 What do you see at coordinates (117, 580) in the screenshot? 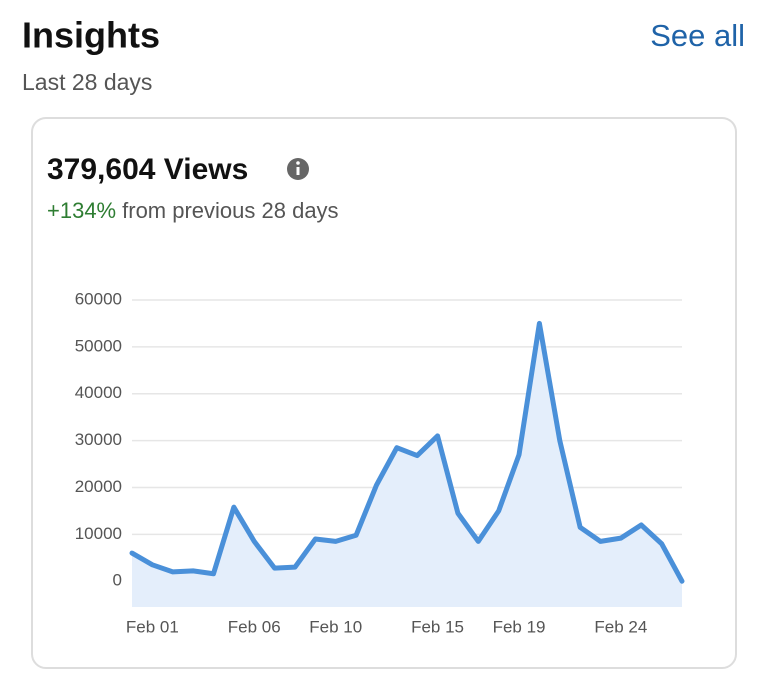
I see `y-tick-label: 0` at bounding box center [117, 580].